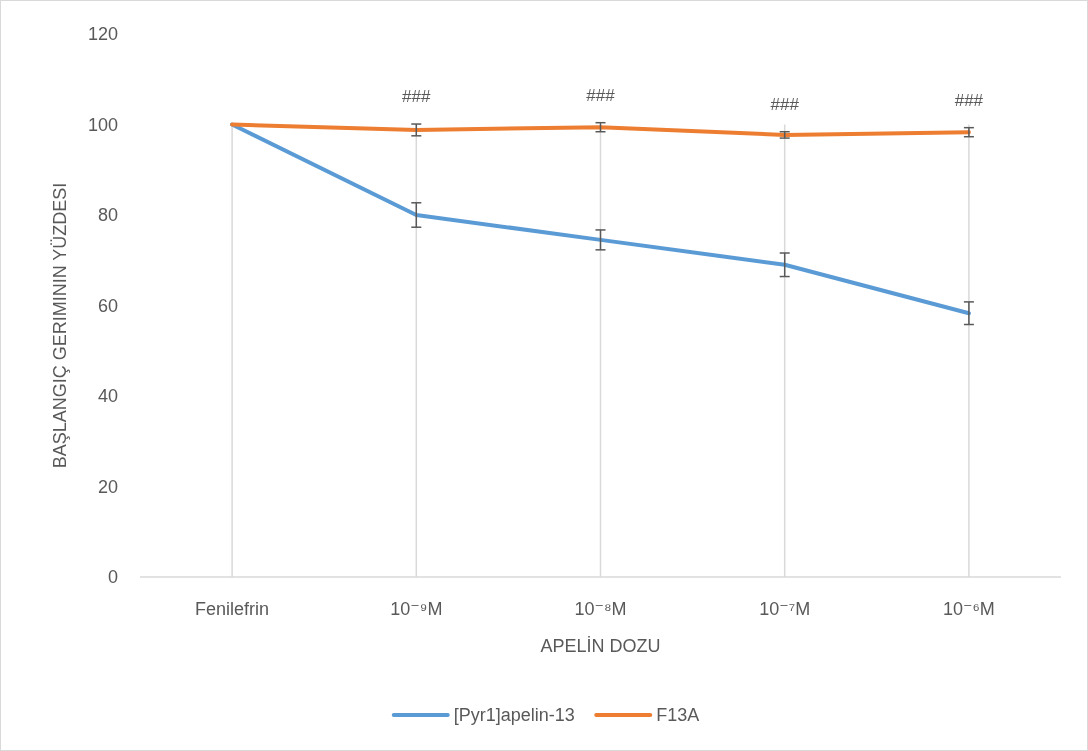  I want to click on line-series, so click(600, 129).